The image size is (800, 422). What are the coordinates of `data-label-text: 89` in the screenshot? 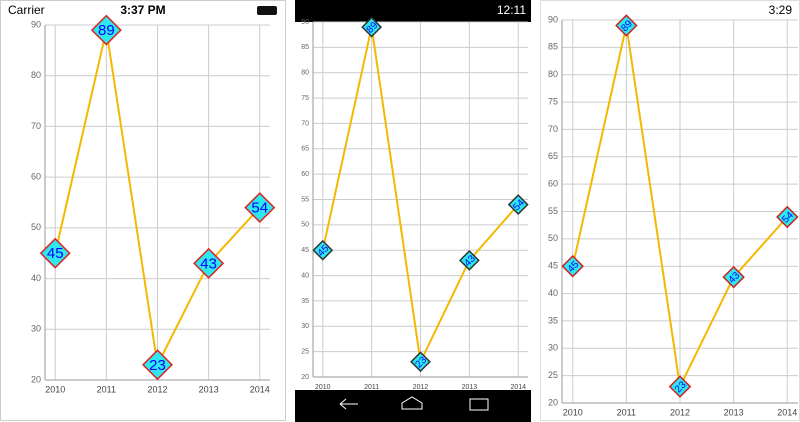 It's located at (106, 30).